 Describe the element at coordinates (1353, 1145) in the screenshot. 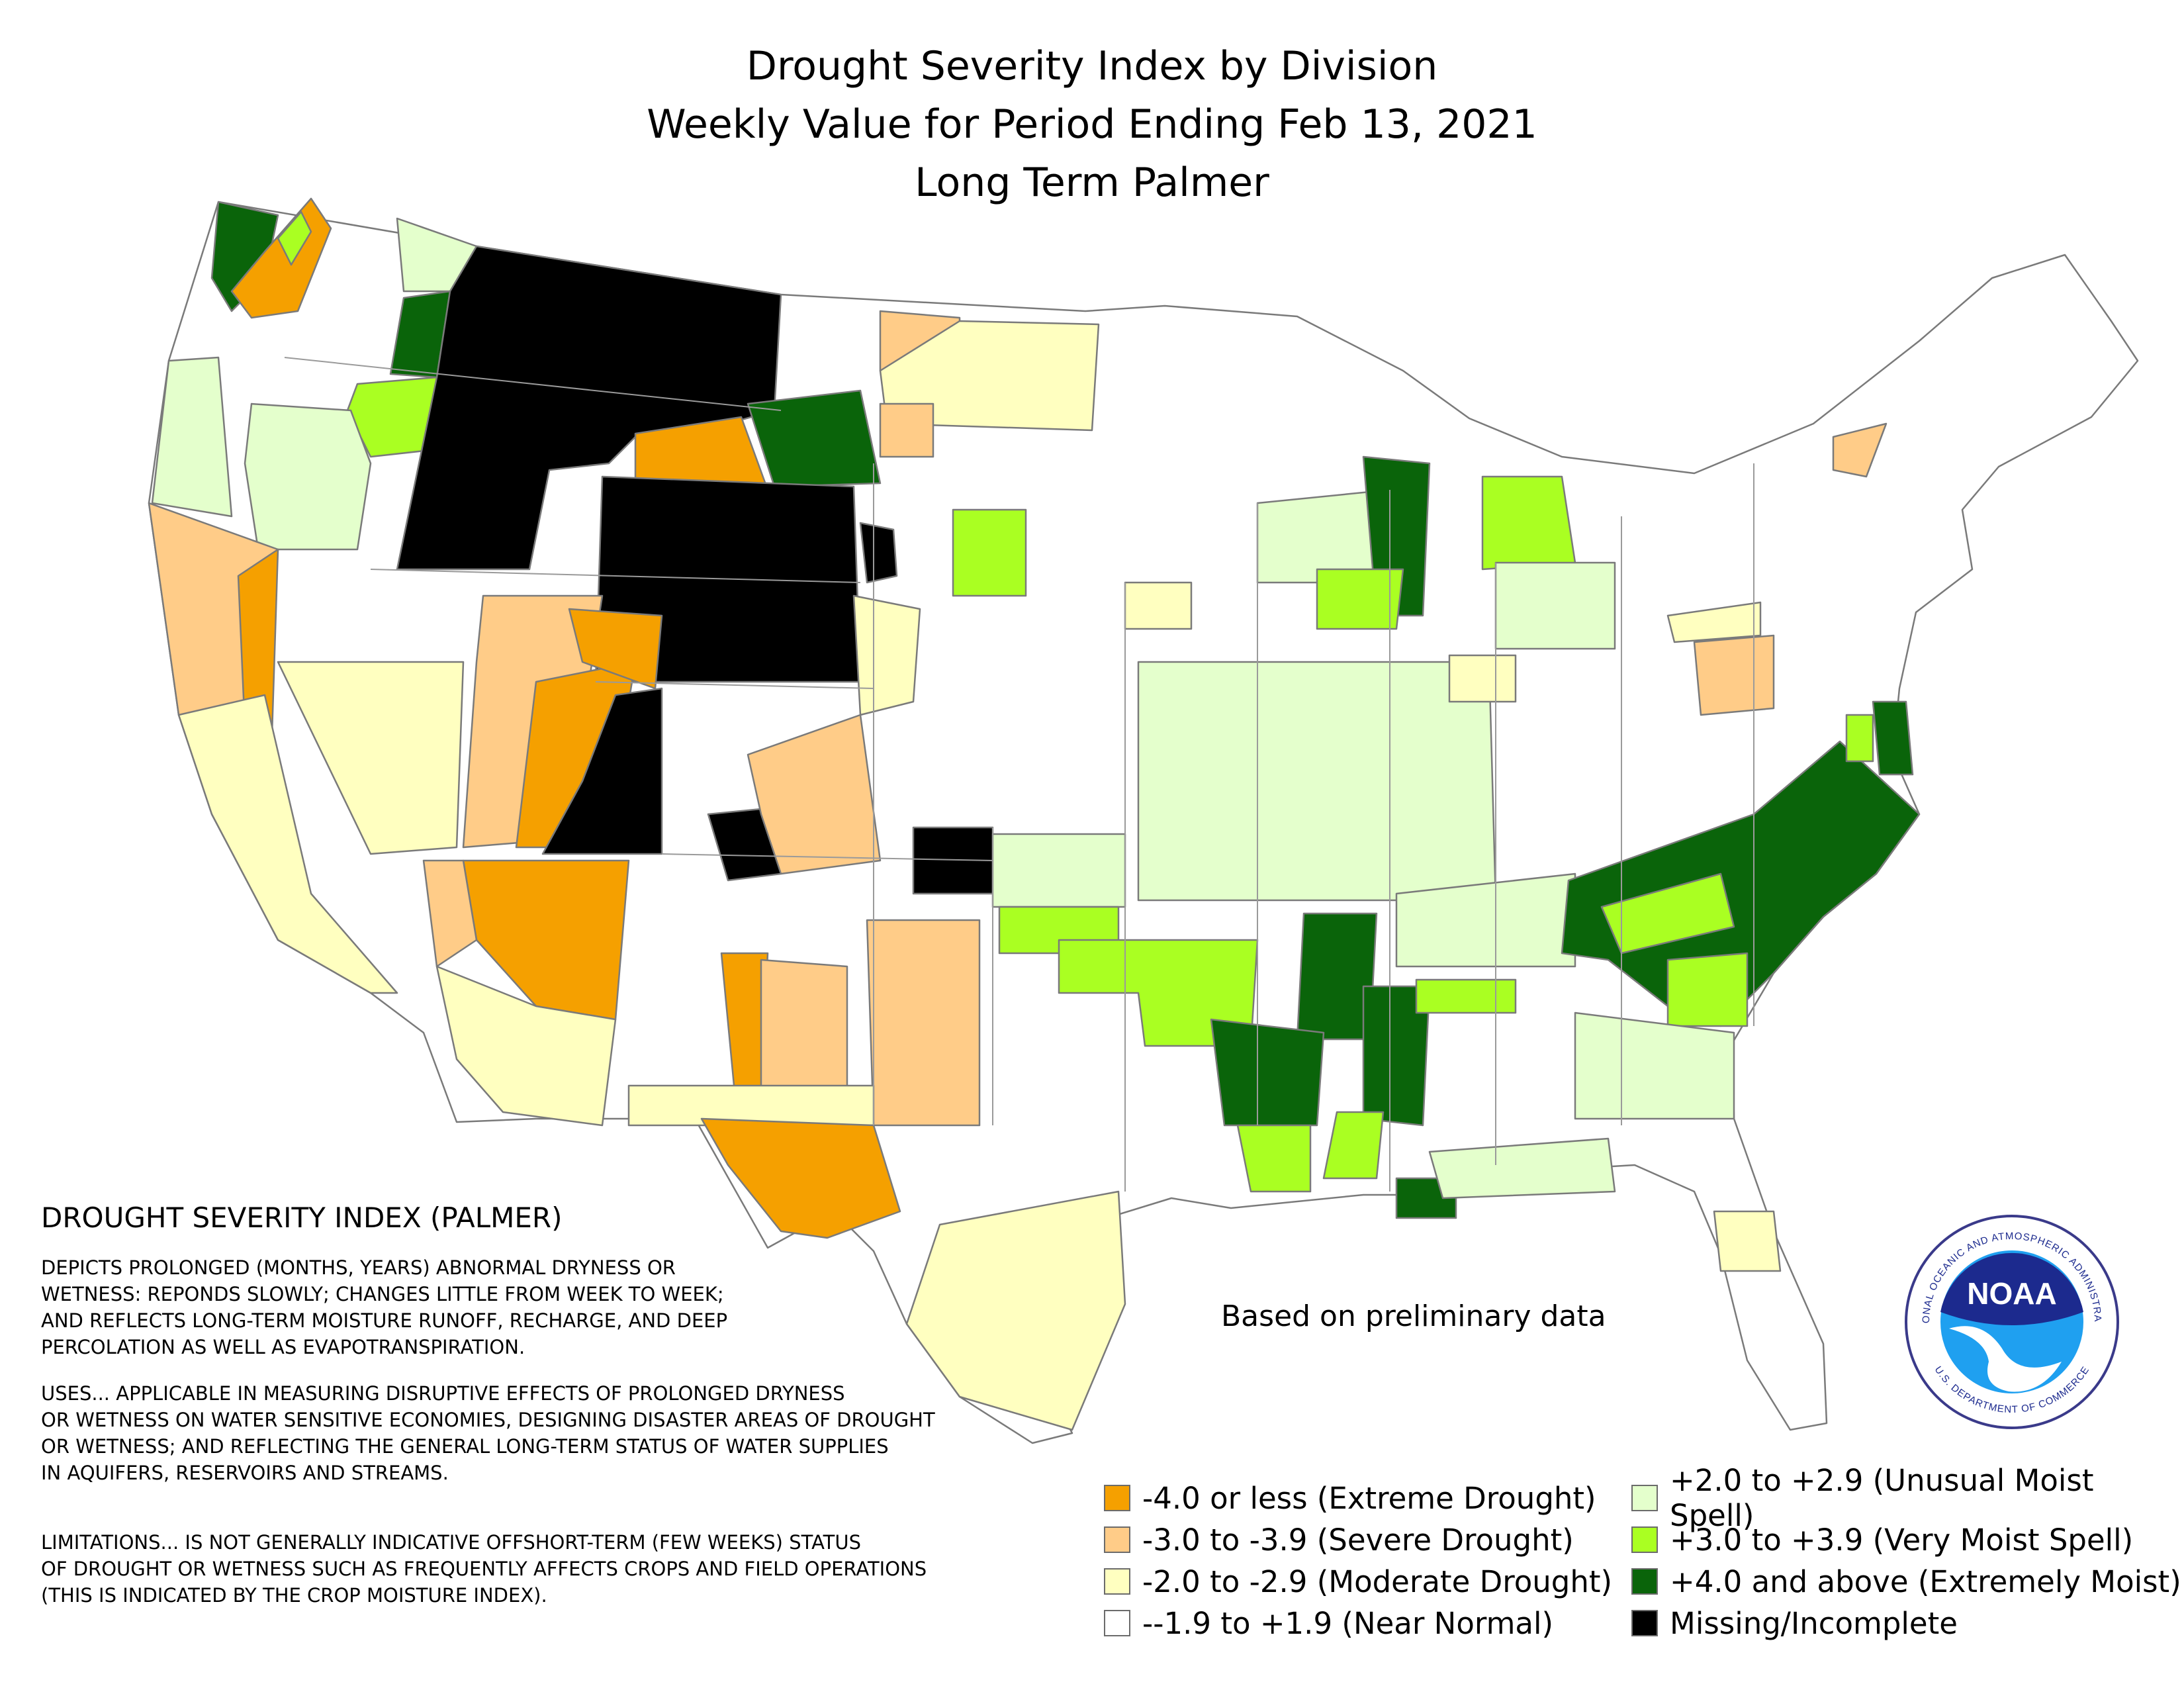

I see `region-ms-south-very-moist` at that location.